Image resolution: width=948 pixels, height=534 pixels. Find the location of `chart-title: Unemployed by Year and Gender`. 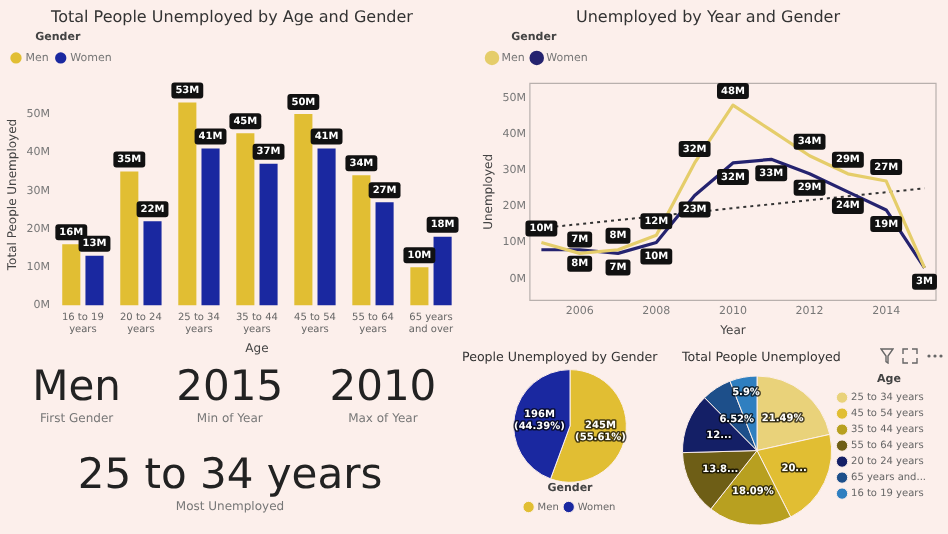

chart-title: Unemployed by Year and Gender is located at coordinates (708, 16).